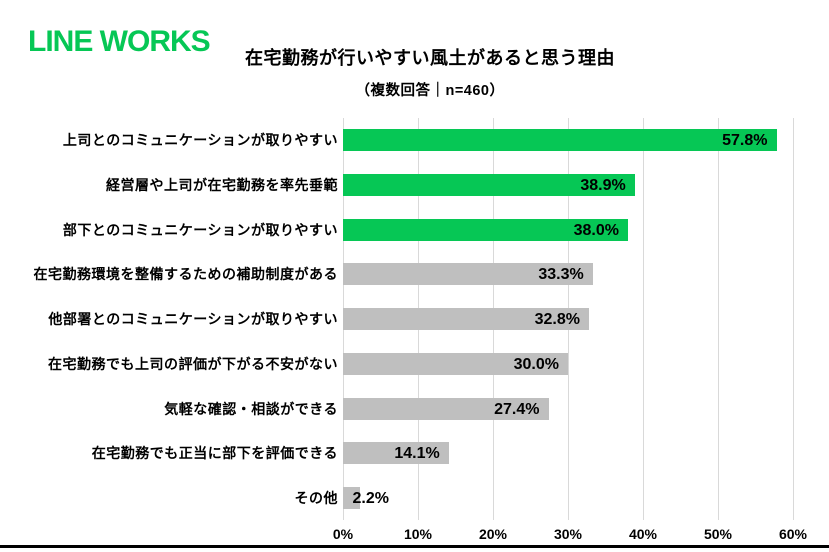 This screenshot has height=552, width=829. Describe the element at coordinates (517, 409) in the screenshot. I see `value-label: 27.4%` at that location.